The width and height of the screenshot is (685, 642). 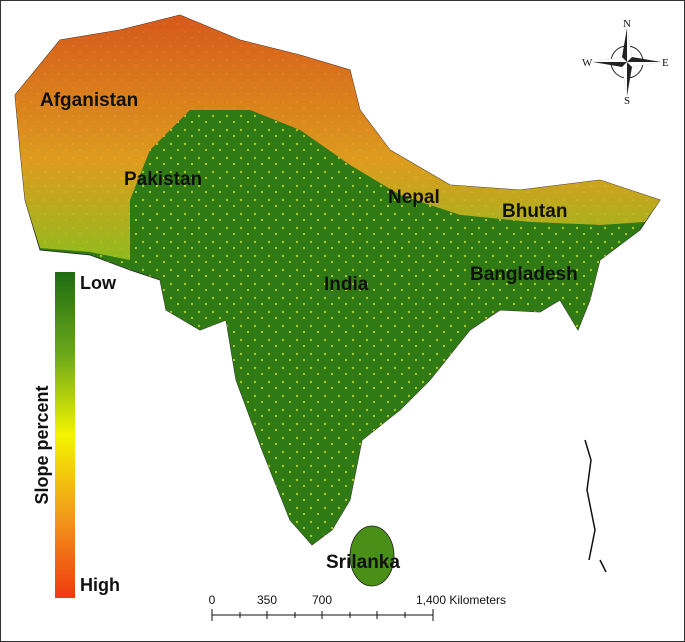 What do you see at coordinates (627, 101) in the screenshot?
I see `compass-s: S` at bounding box center [627, 101].